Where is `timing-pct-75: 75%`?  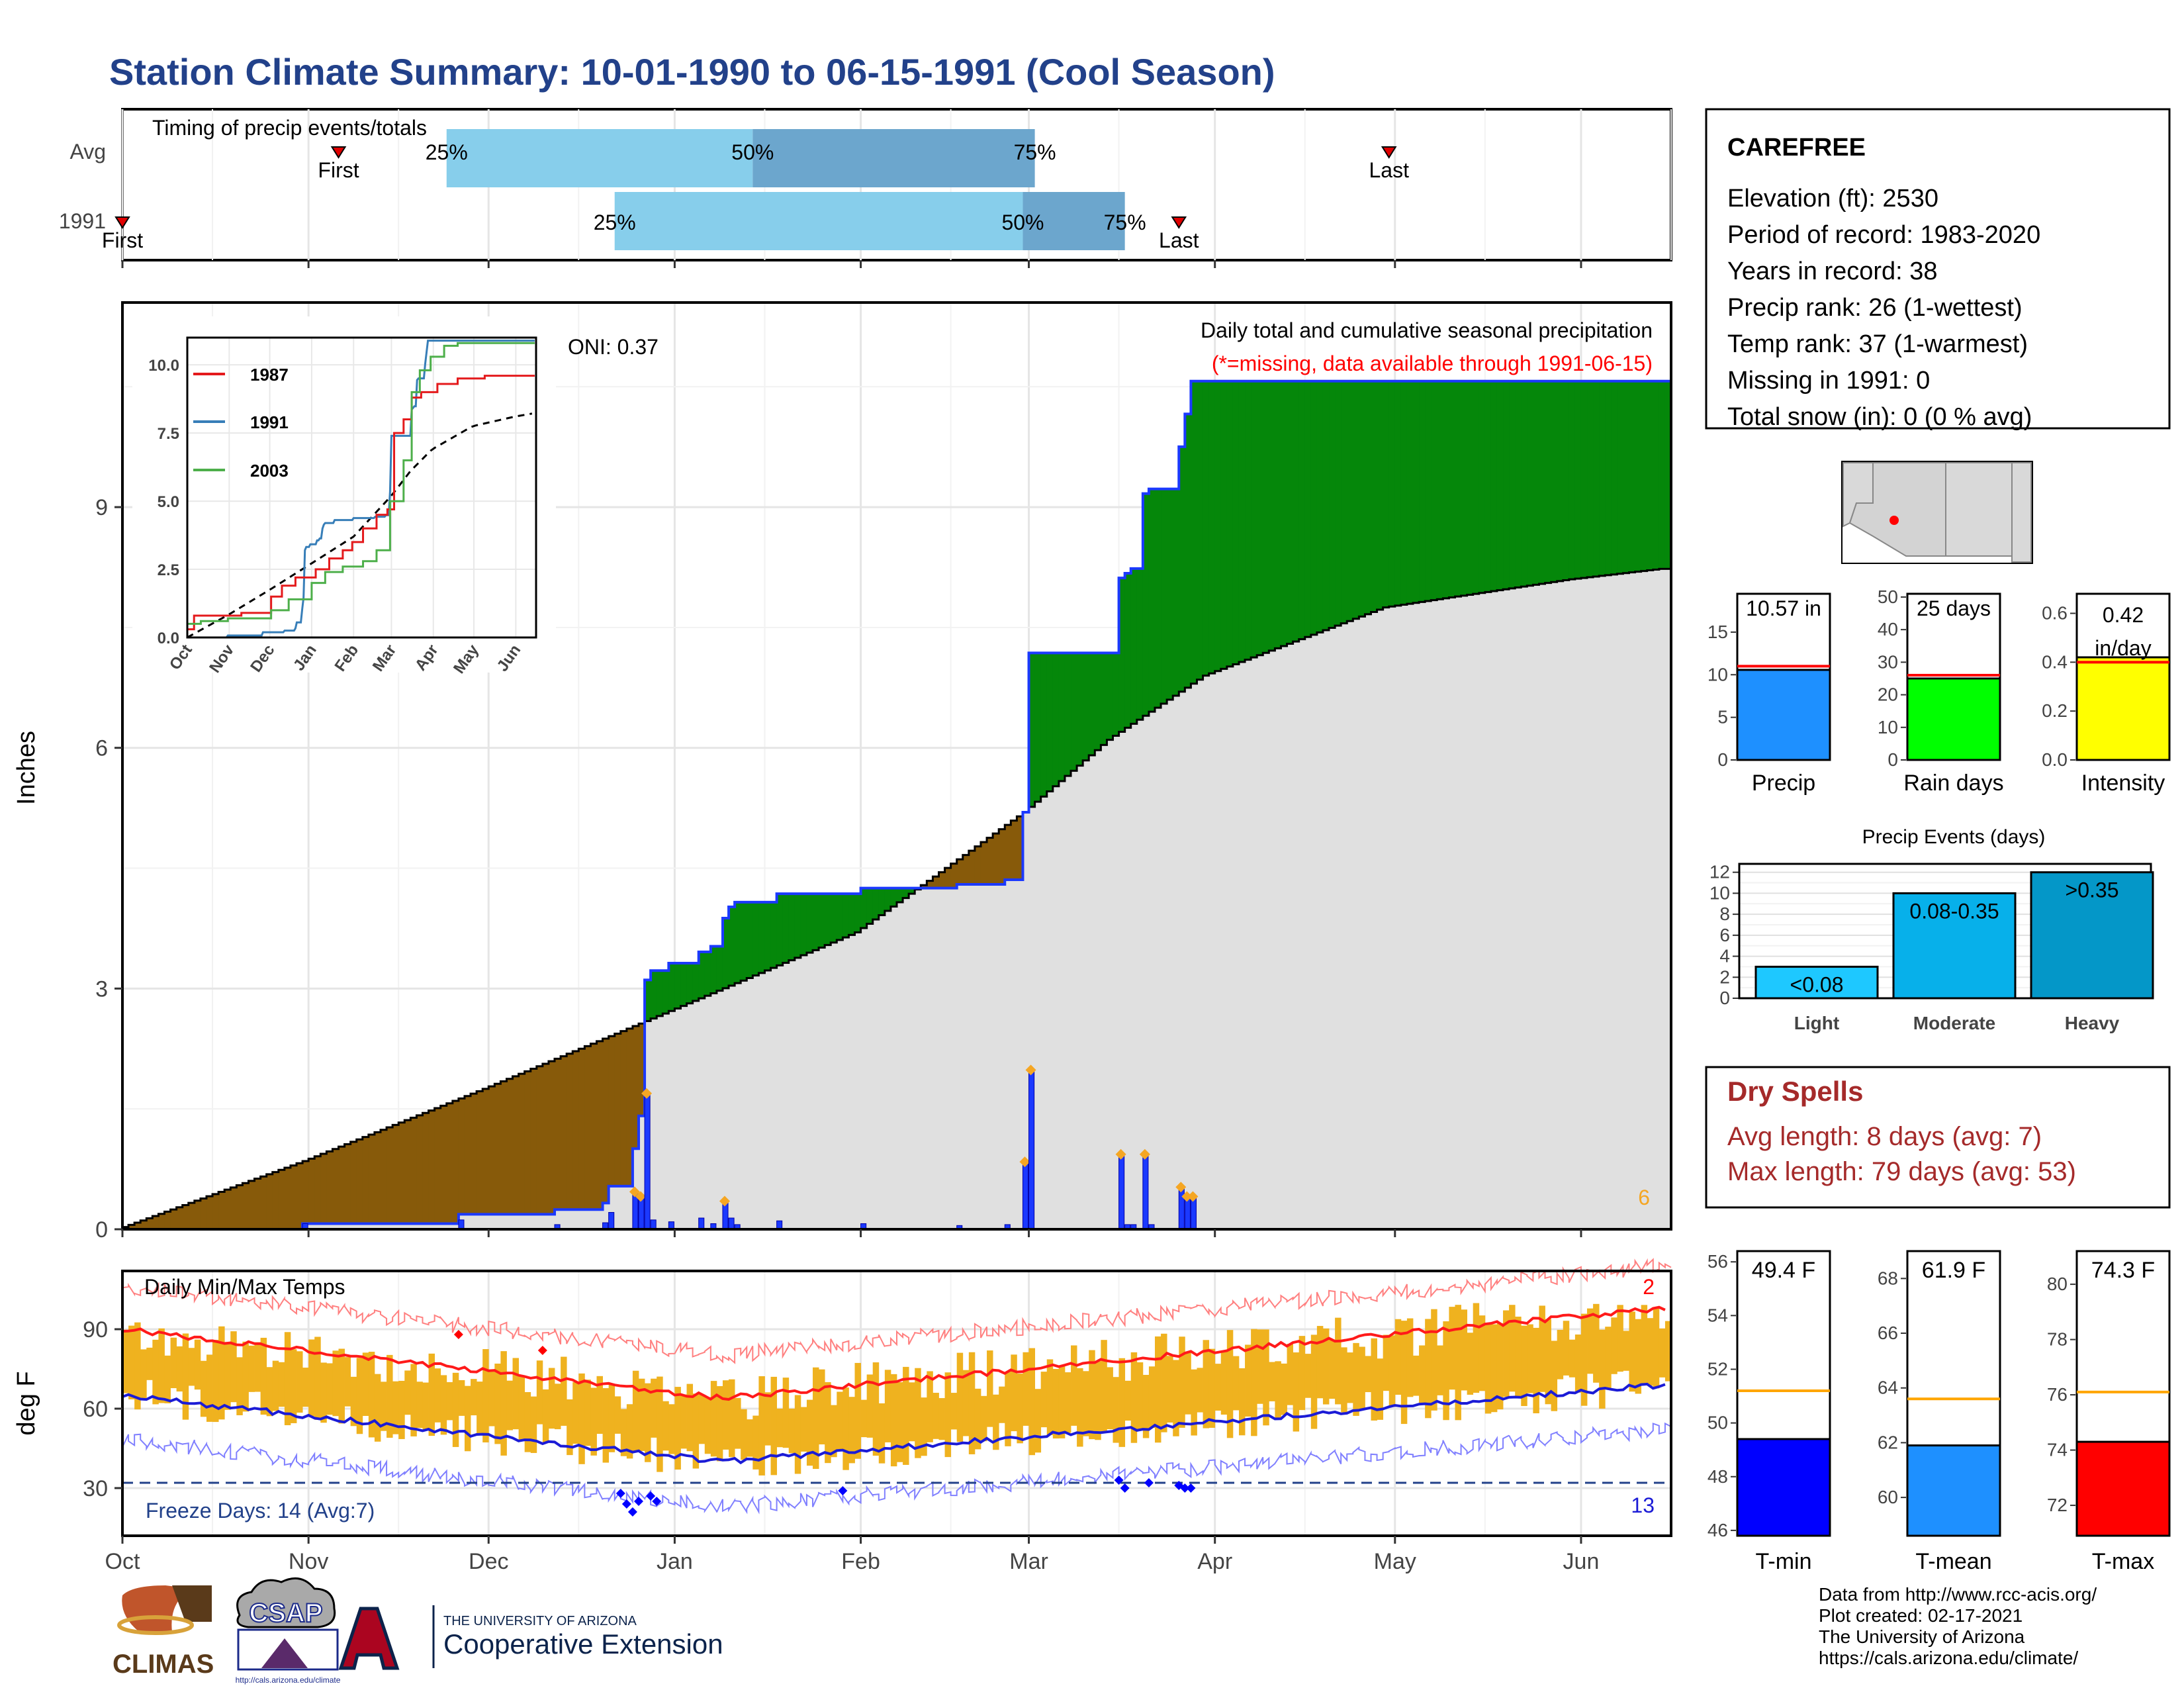 timing-pct-75: 75% is located at coordinates (1125, 222).